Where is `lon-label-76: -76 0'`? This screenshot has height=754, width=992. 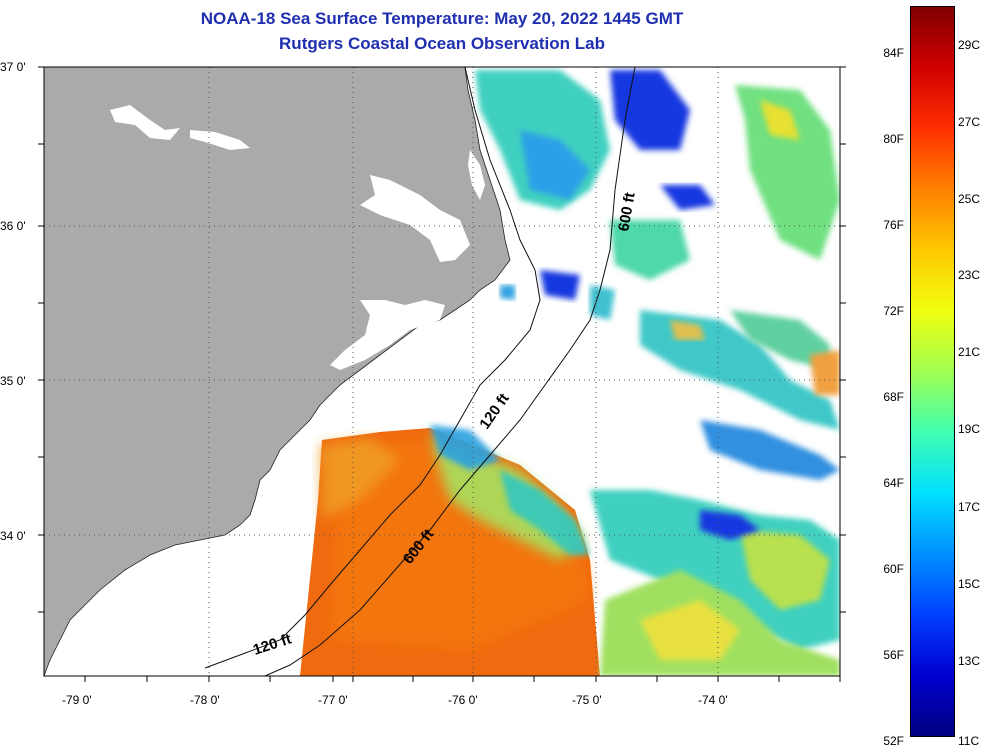
lon-label-76: -76 0' is located at coordinates (463, 700).